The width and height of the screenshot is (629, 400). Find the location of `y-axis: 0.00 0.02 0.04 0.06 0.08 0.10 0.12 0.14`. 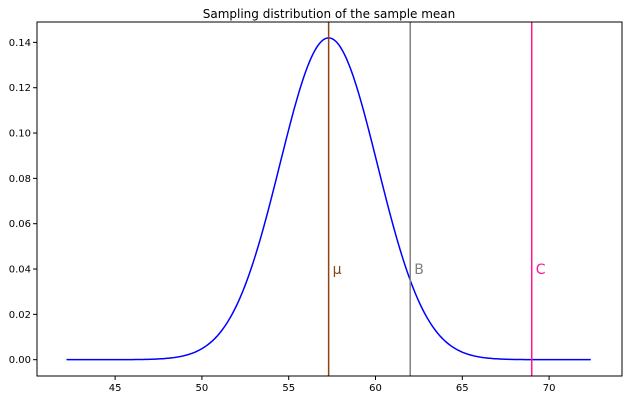

y-axis: 0.00 0.02 0.04 0.06 0.08 0.10 0.12 0.14 is located at coordinates (23, 202).